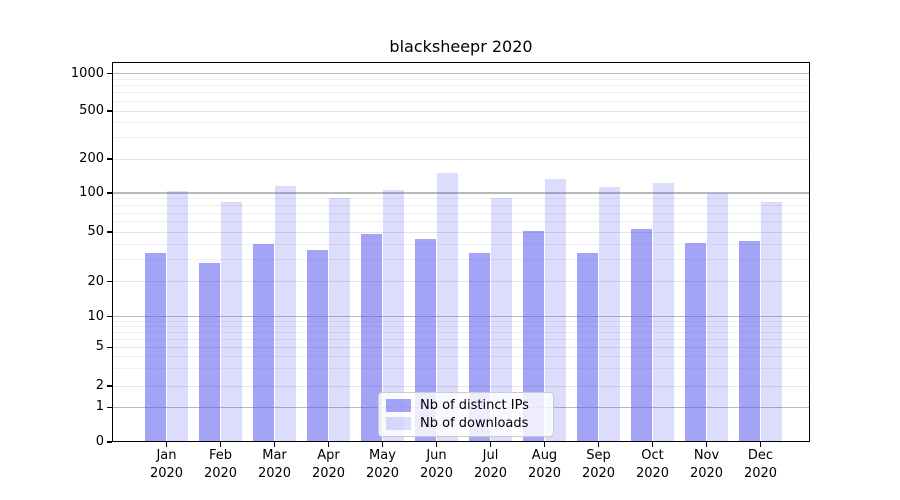 This screenshot has height=500, width=900. I want to click on bar-distinct-ips-dec, so click(749, 341).